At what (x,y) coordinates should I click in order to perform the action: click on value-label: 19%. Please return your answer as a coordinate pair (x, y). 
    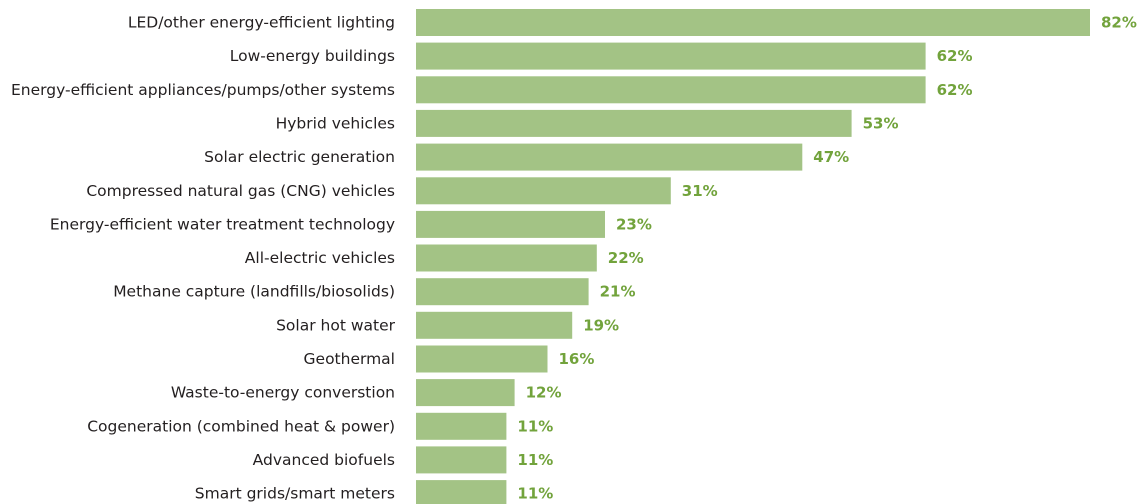
    Looking at the image, I should click on (601, 325).